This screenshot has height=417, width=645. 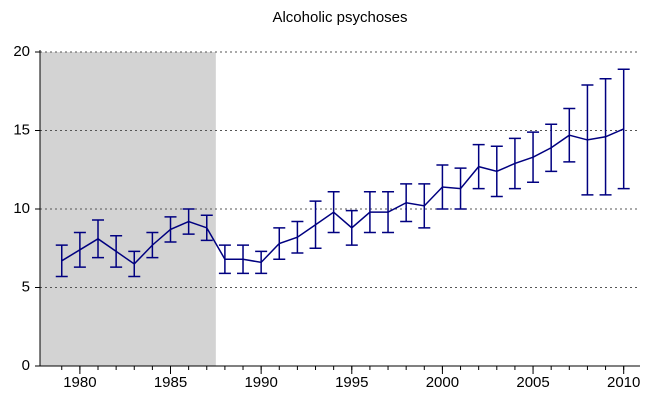 I want to click on x-tick-label: 2010, so click(x=623, y=382).